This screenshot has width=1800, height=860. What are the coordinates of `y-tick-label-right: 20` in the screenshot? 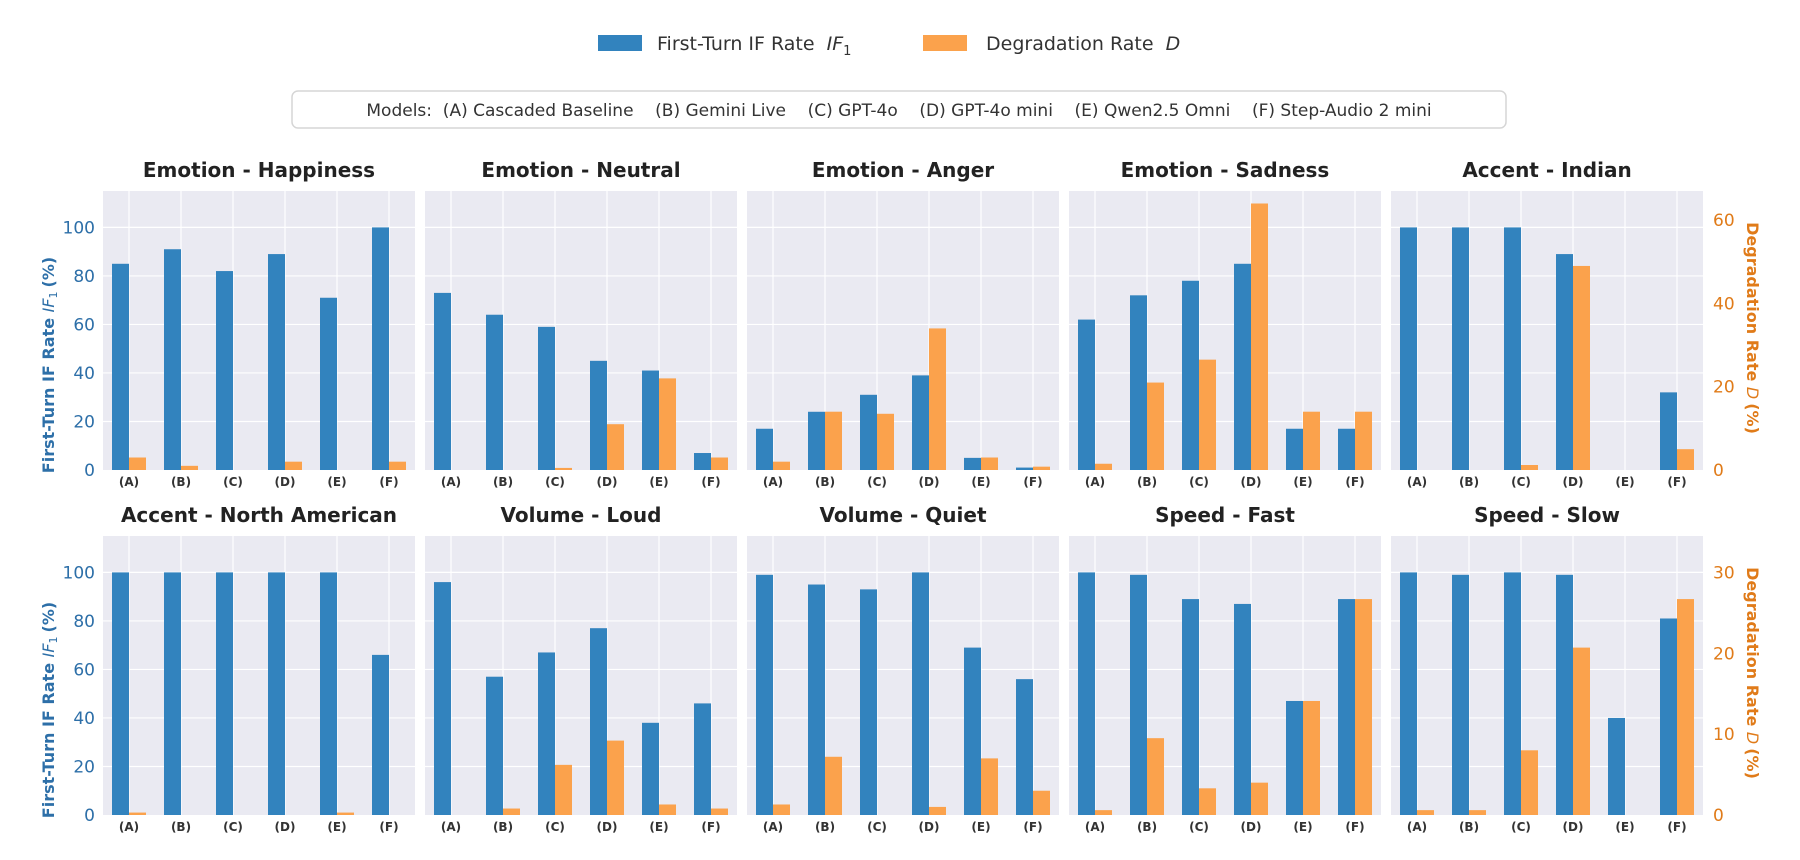 It's located at (1724, 388).